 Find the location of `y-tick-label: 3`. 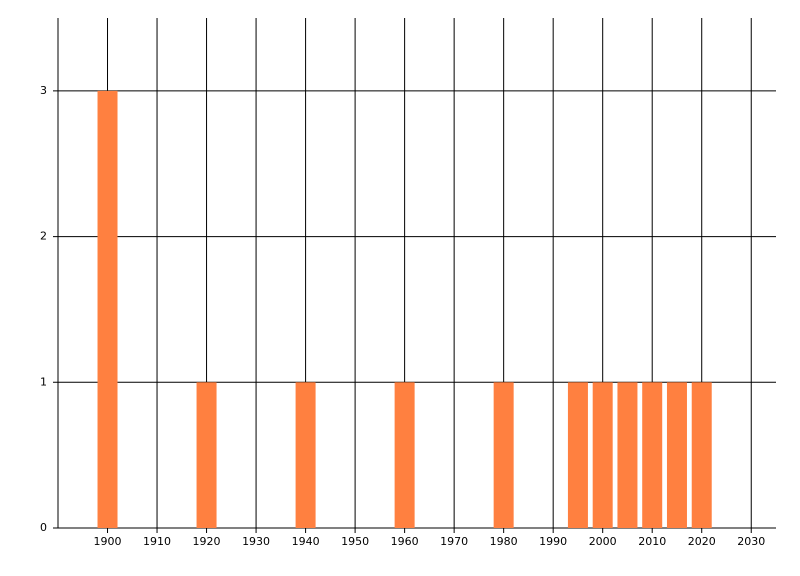

y-tick-label: 3 is located at coordinates (43, 90).